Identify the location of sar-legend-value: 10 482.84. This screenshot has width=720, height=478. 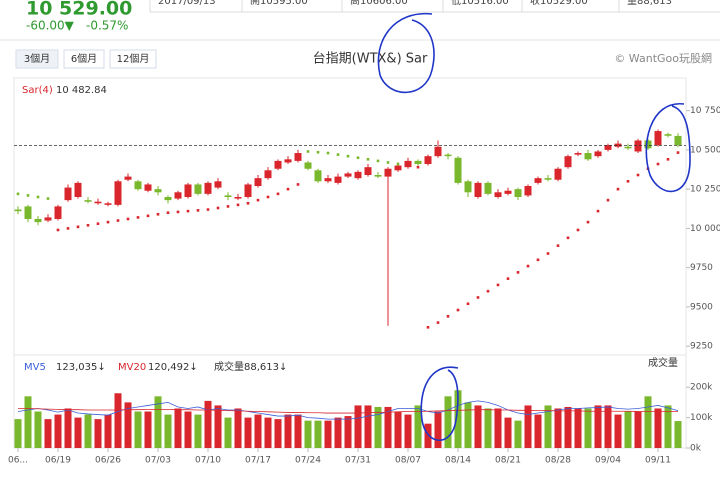
(81, 90).